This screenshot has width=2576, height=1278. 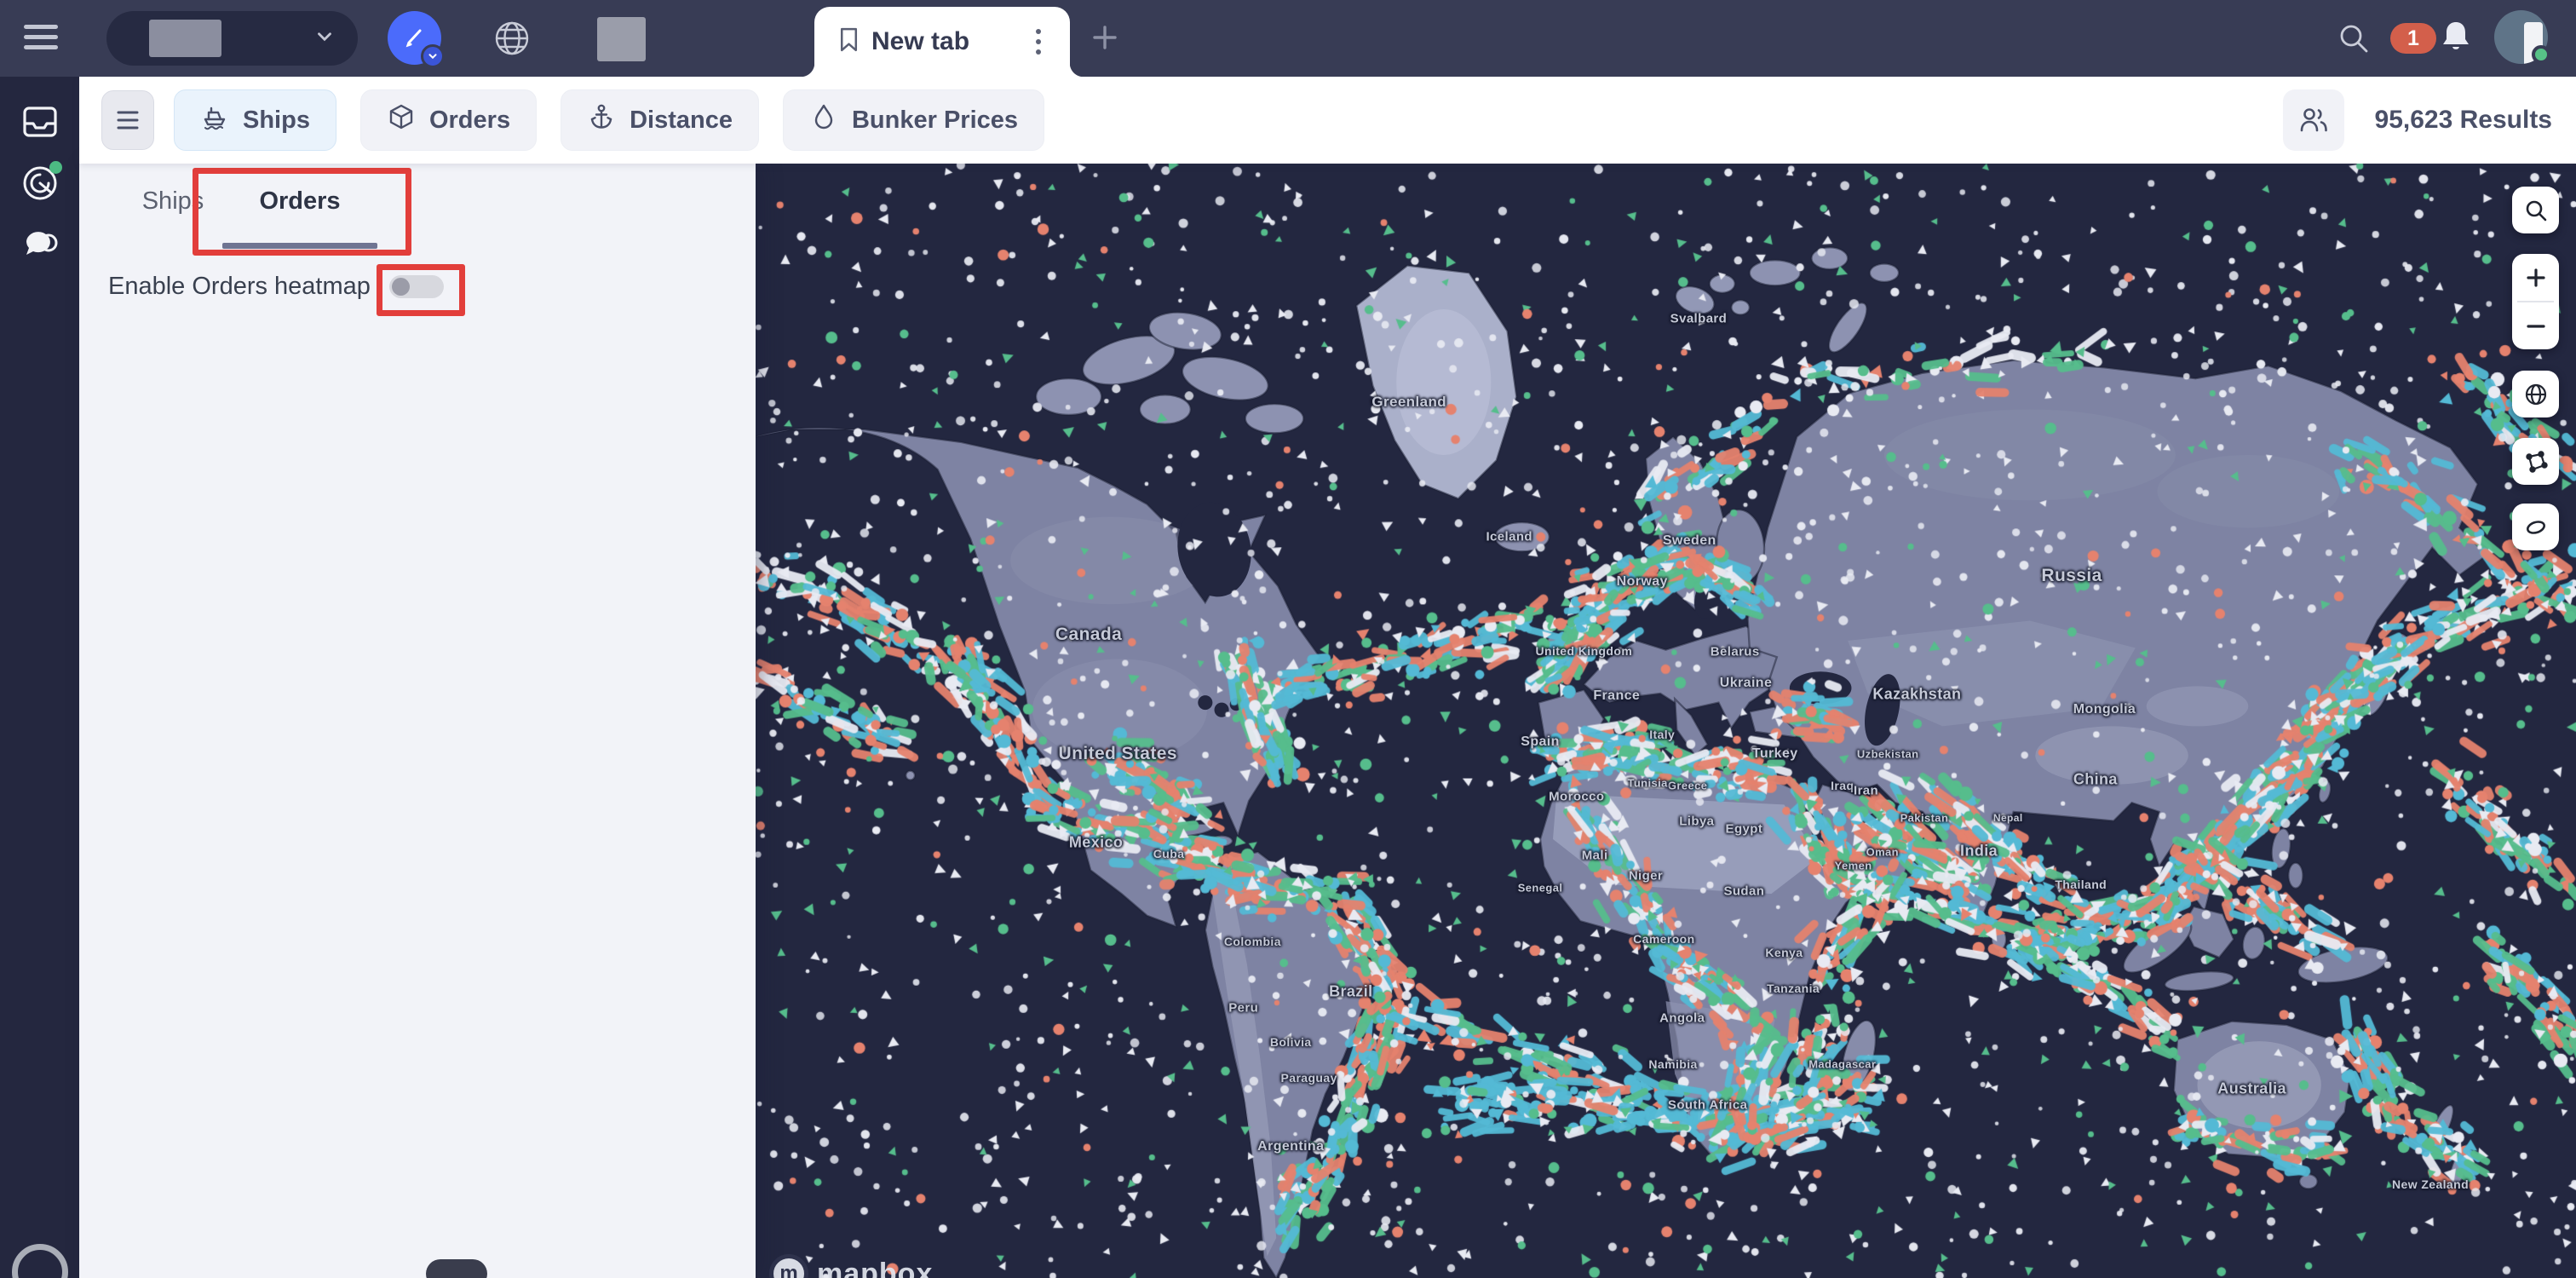 What do you see at coordinates (921, 41) in the screenshot?
I see `tab-title: New tab` at bounding box center [921, 41].